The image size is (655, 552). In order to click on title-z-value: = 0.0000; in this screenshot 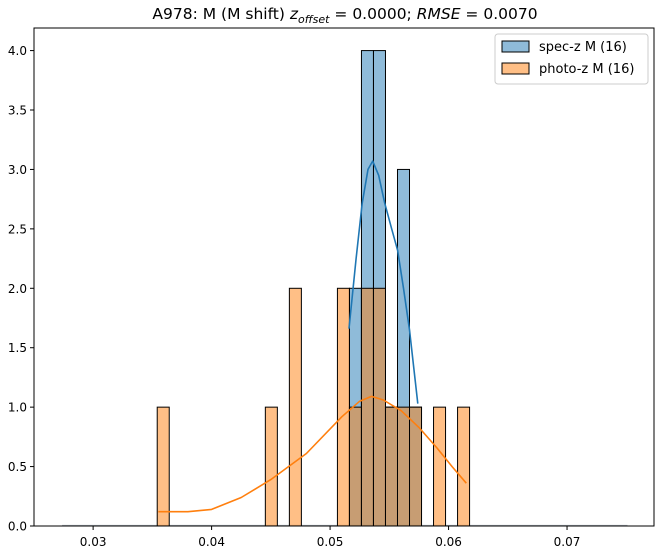, I will do `click(372, 14)`.